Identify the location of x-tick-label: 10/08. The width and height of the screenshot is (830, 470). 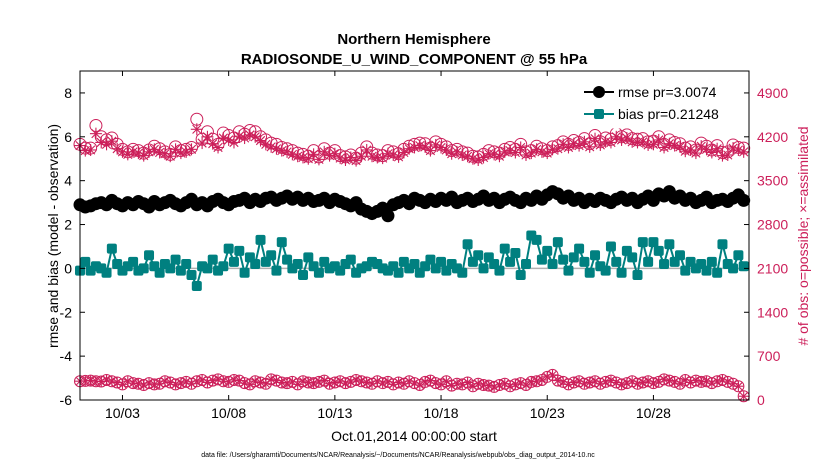
(228, 413).